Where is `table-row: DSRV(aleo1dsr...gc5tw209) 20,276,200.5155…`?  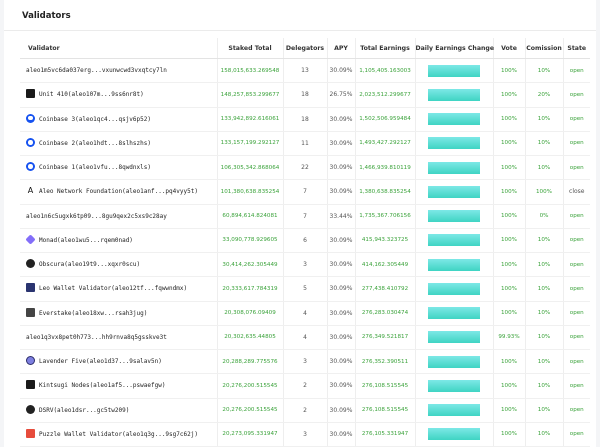 table-row: DSRV(aleo1dsr...gc5tw209) 20,276,200.5155… is located at coordinates (305, 410).